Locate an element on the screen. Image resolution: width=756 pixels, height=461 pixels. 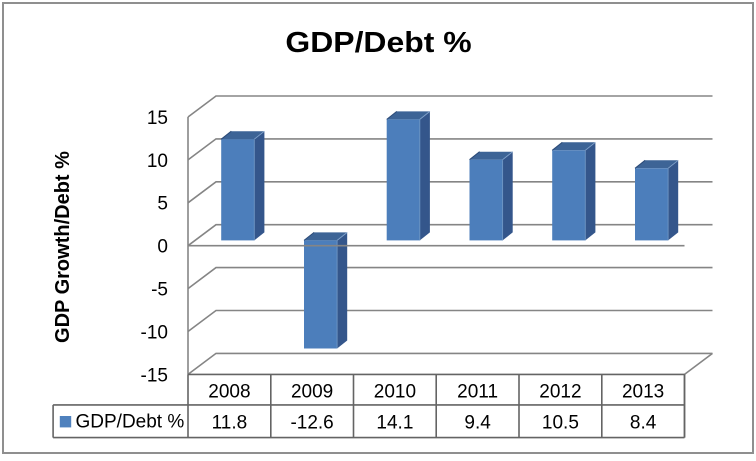
svg-text: 14.1 is located at coordinates (394, 423).